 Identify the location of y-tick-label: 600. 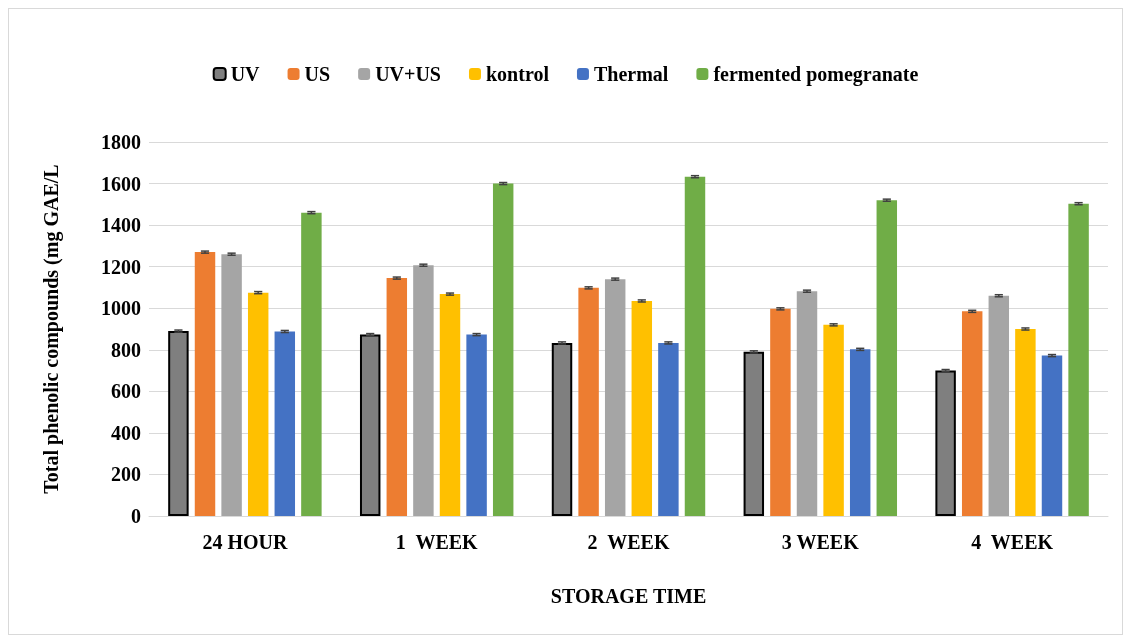
(126, 391).